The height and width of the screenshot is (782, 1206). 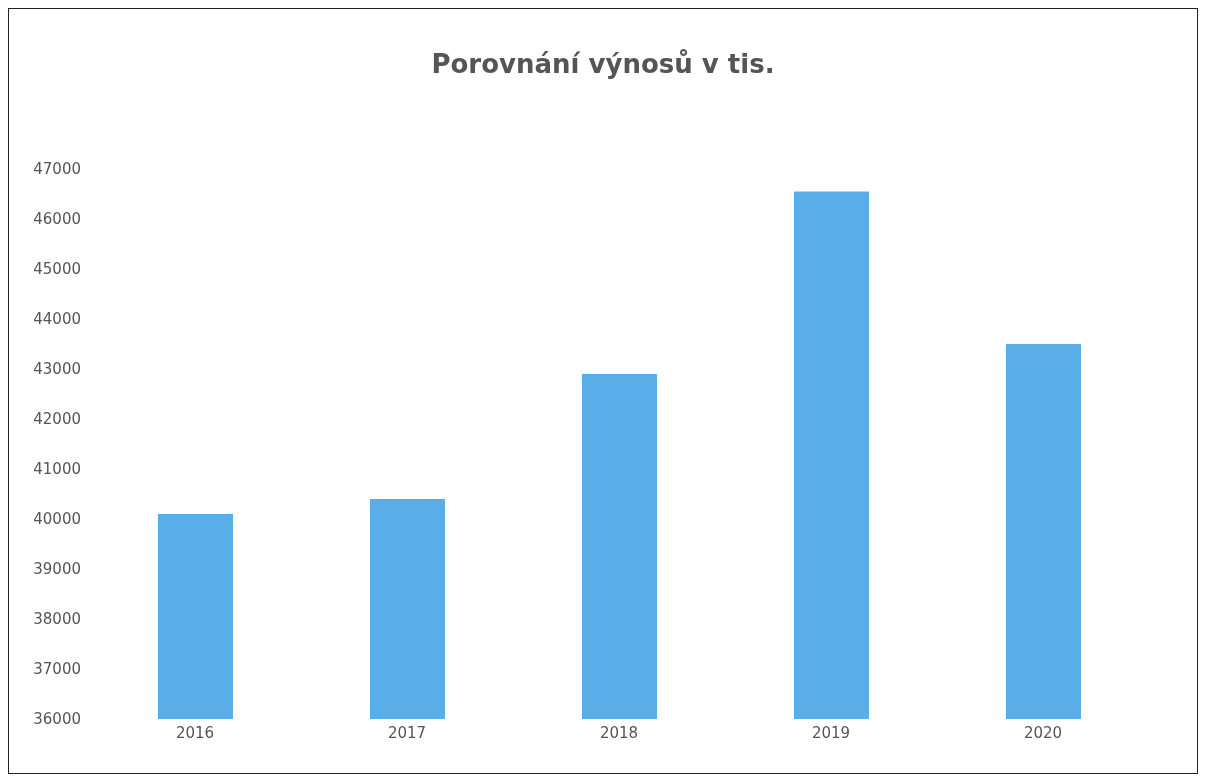 I want to click on y-tick-label: 42000, so click(x=57, y=419).